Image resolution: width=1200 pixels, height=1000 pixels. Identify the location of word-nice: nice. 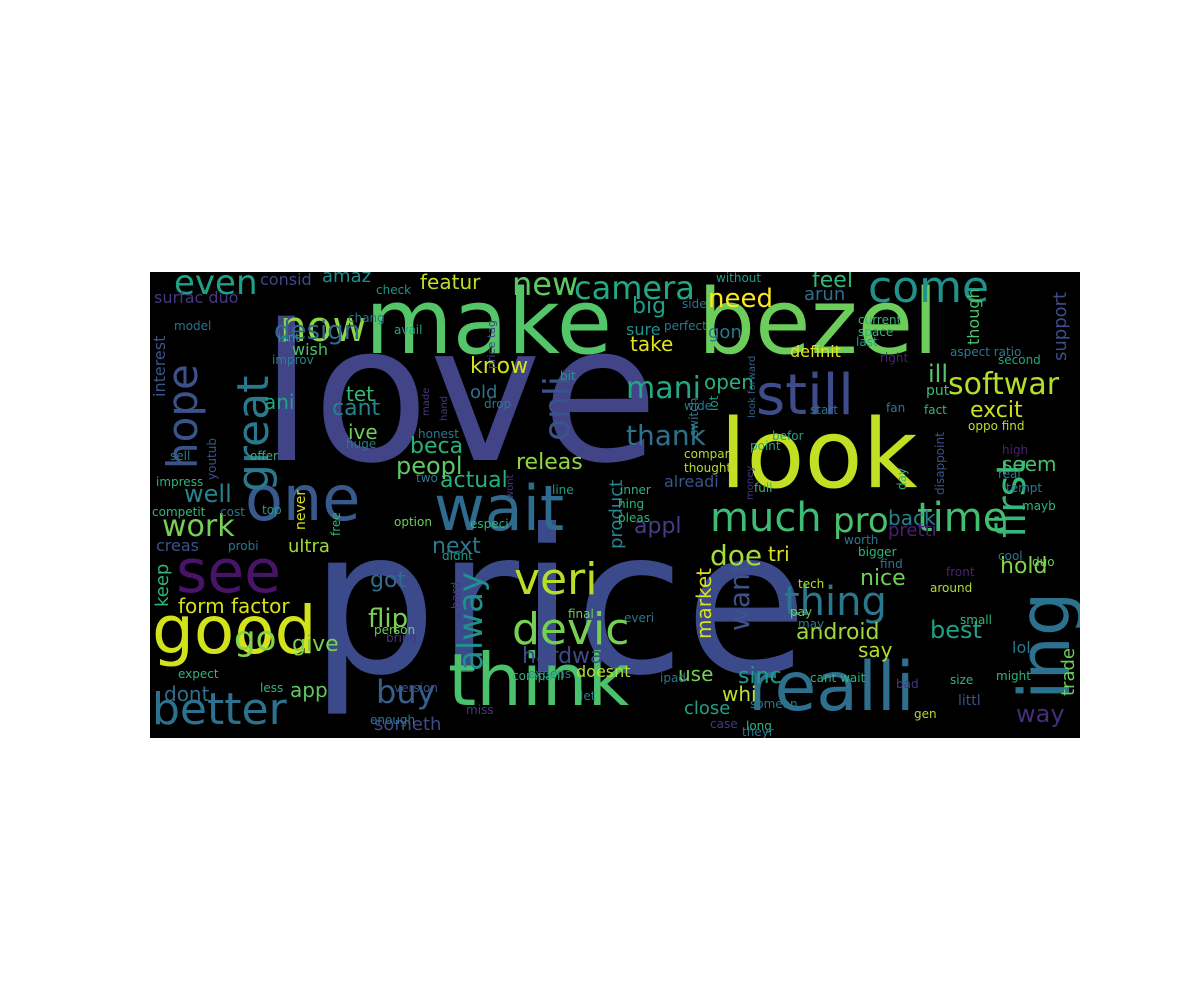
(883, 578).